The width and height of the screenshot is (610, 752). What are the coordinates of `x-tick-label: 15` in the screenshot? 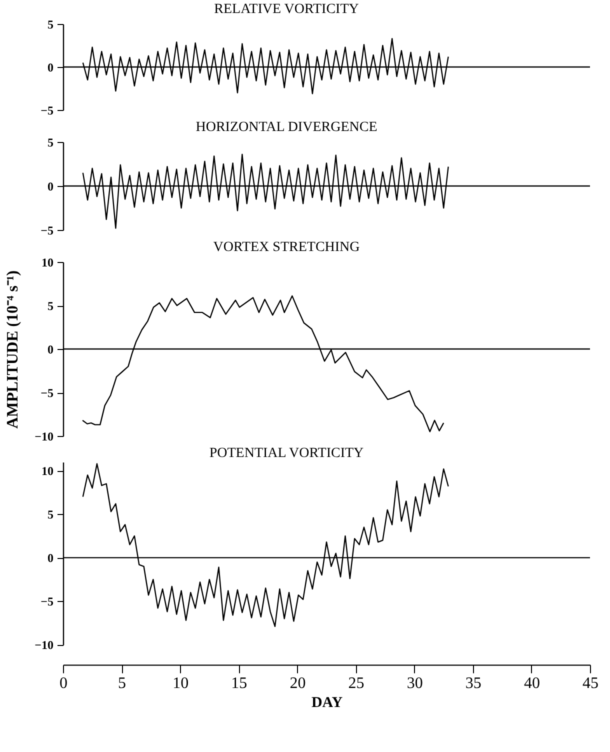 It's located at (239, 683).